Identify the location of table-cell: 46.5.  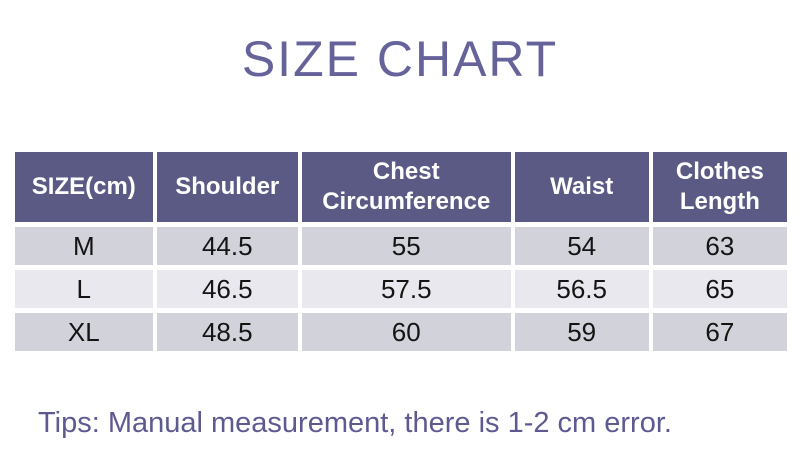
(227, 289).